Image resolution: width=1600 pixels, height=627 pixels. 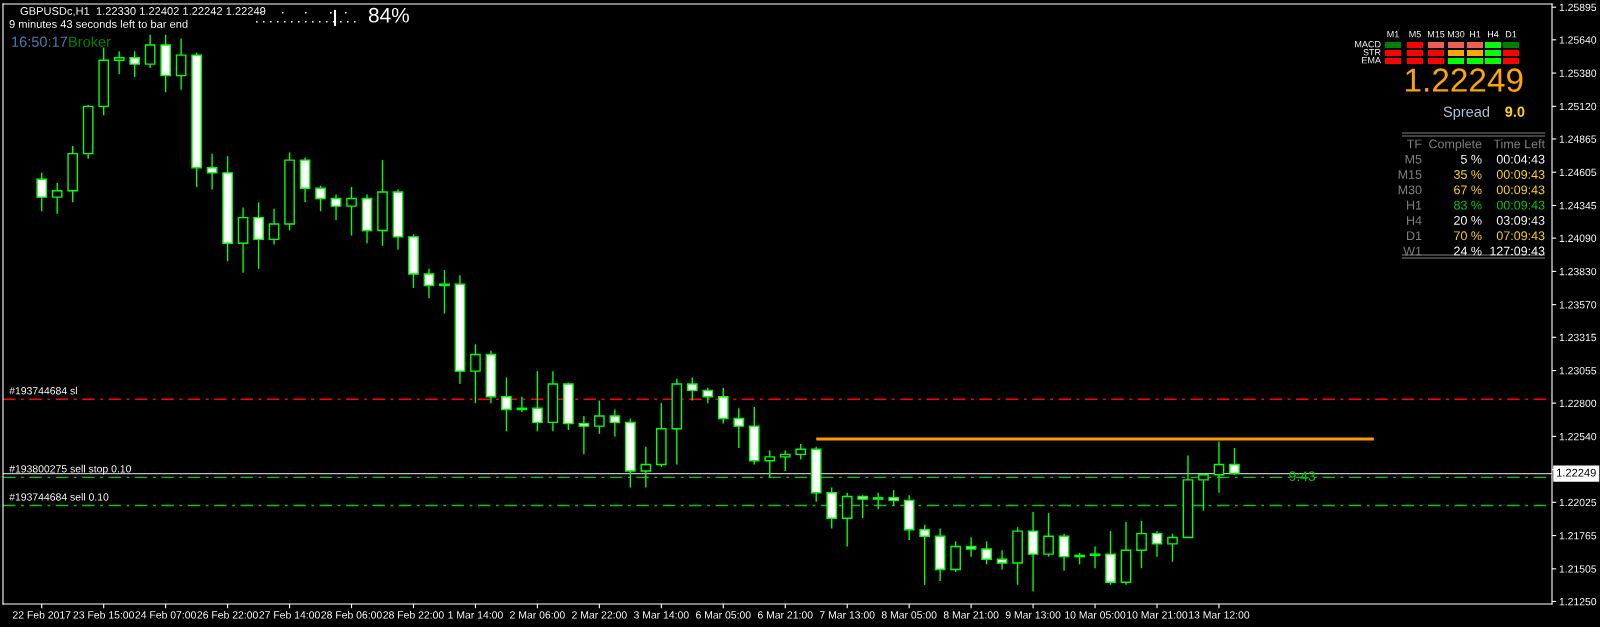 What do you see at coordinates (1468, 236) in the screenshot?
I see `annotation: 70 %` at bounding box center [1468, 236].